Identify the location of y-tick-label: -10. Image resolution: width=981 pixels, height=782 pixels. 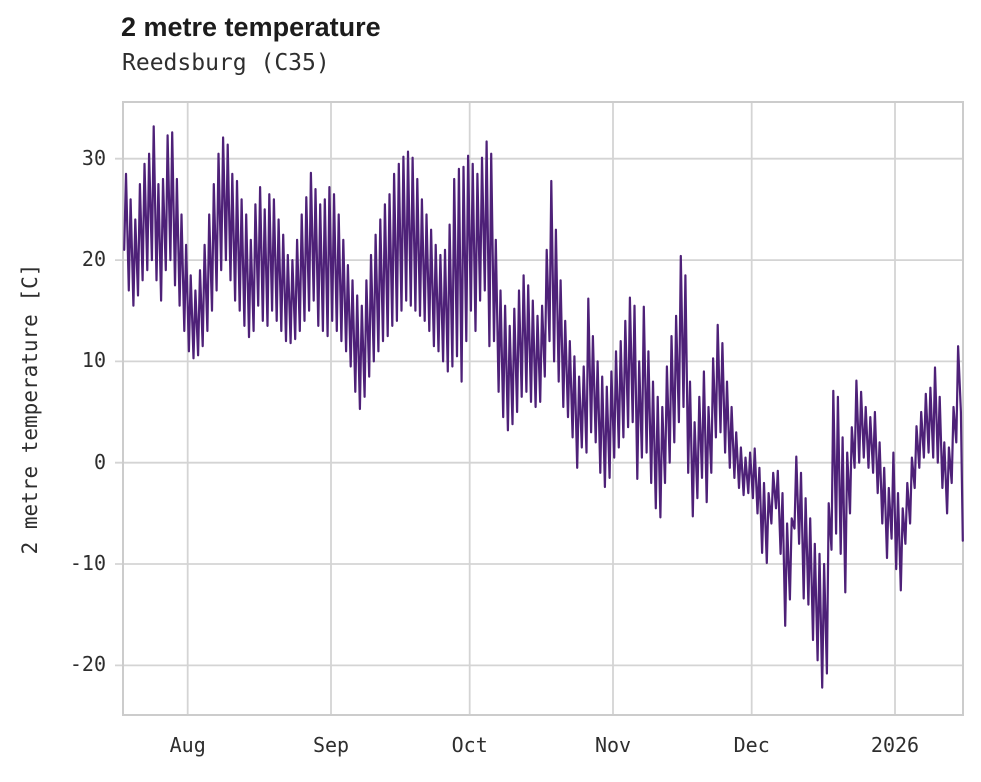
(87, 563).